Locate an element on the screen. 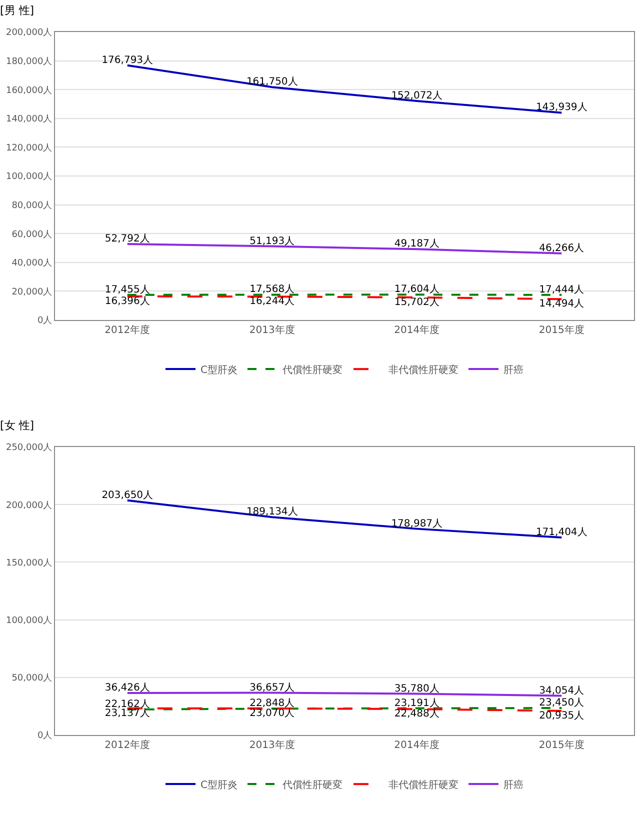 The image size is (639, 837). data-label: 23,450人 is located at coordinates (561, 702).